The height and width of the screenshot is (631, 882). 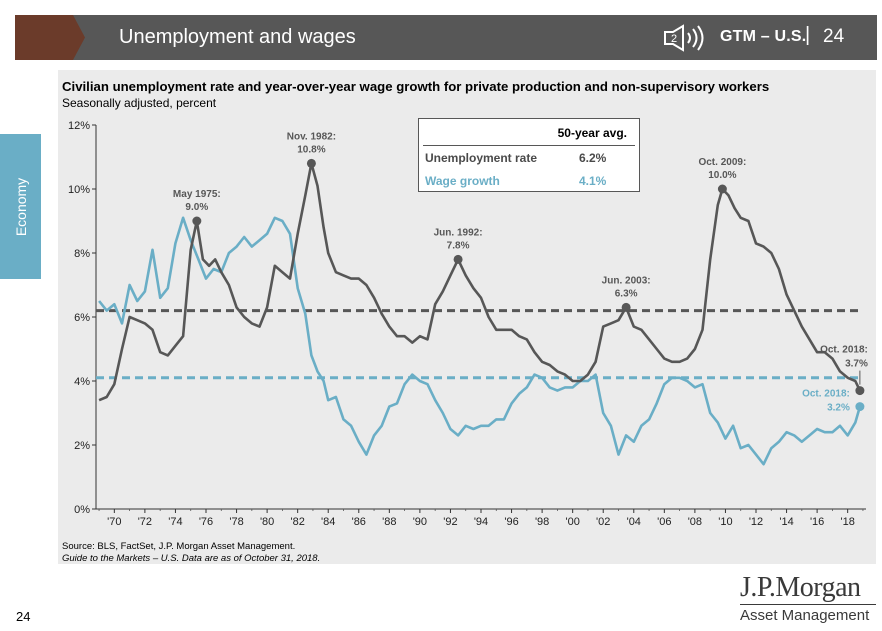 What do you see at coordinates (446, 37) in the screenshot?
I see `header-bar: Unemployment and wages 2 GTM – U.S. | 24` at bounding box center [446, 37].